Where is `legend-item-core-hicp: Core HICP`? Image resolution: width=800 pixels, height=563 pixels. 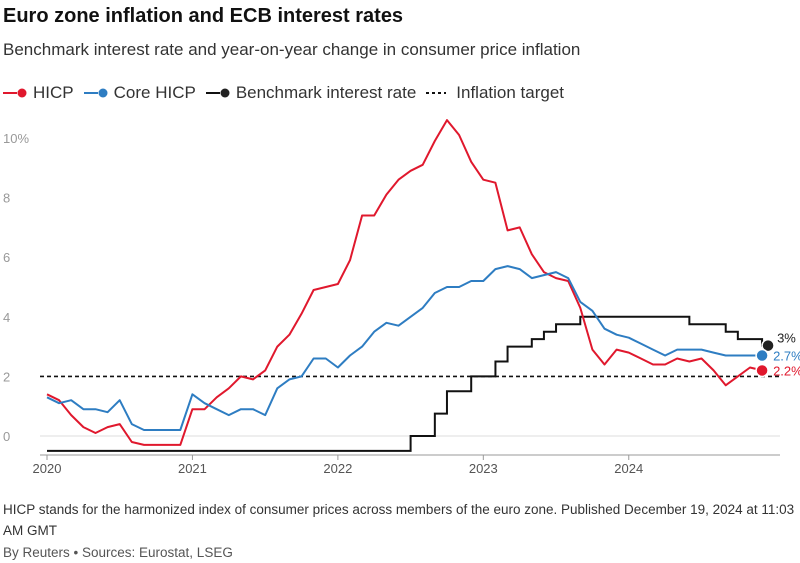
legend-item-core-hicp: Core HICP is located at coordinates (139, 93).